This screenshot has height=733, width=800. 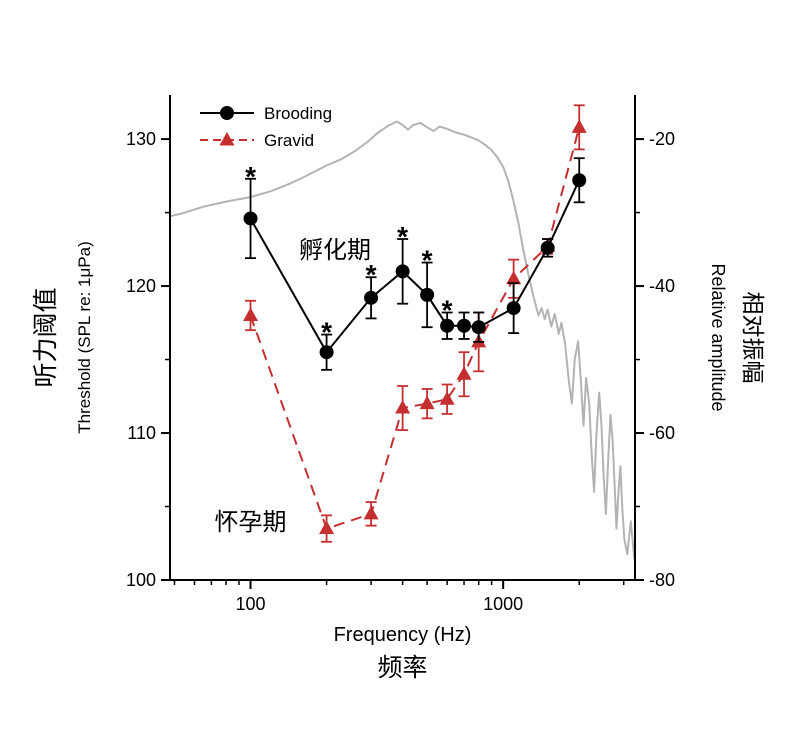 I want to click on legend-marker-gravid, so click(x=227, y=139).